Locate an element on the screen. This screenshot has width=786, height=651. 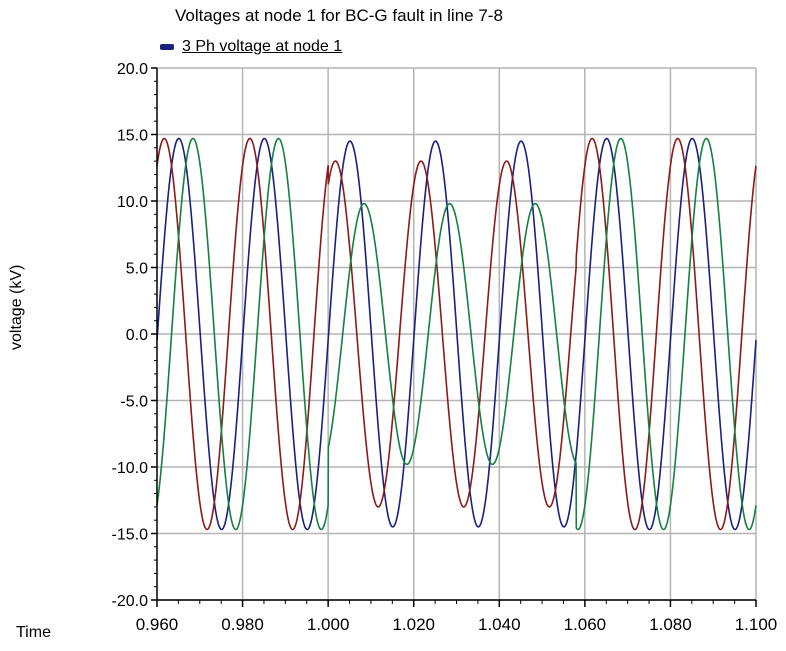
x-tick-label: 1.000 is located at coordinates (328, 624).